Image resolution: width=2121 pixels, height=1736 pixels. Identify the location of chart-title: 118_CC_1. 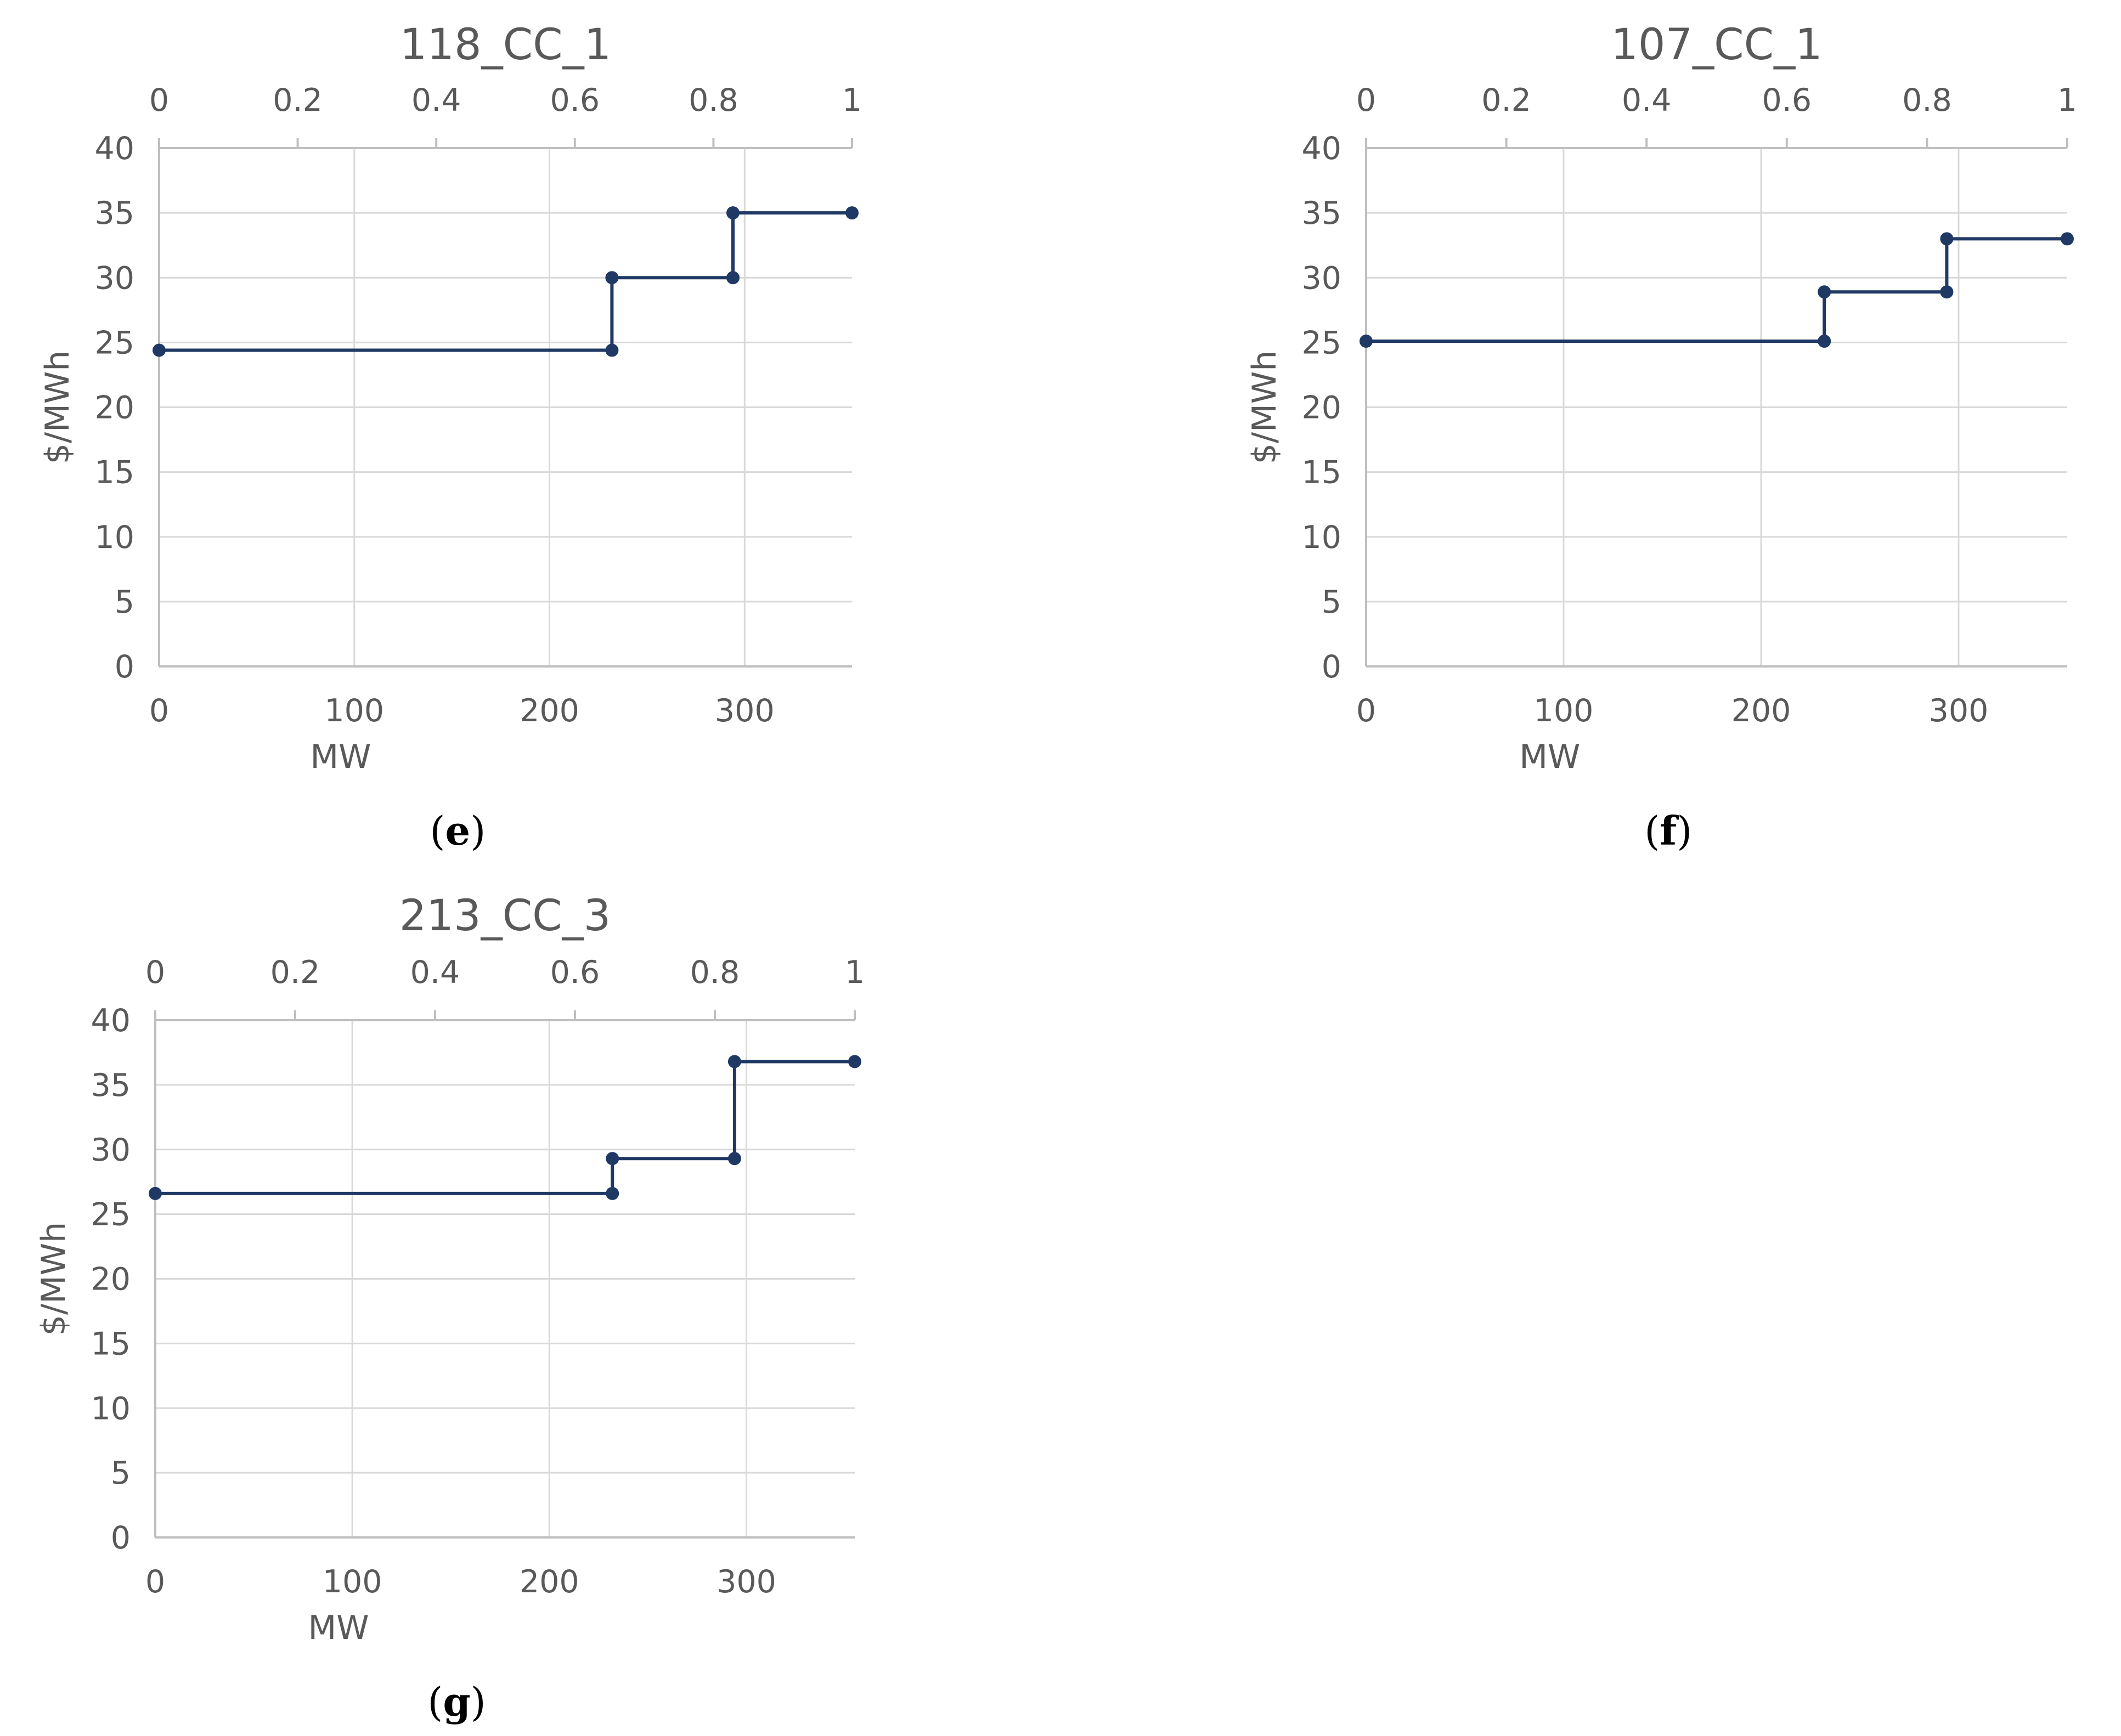
(505, 45).